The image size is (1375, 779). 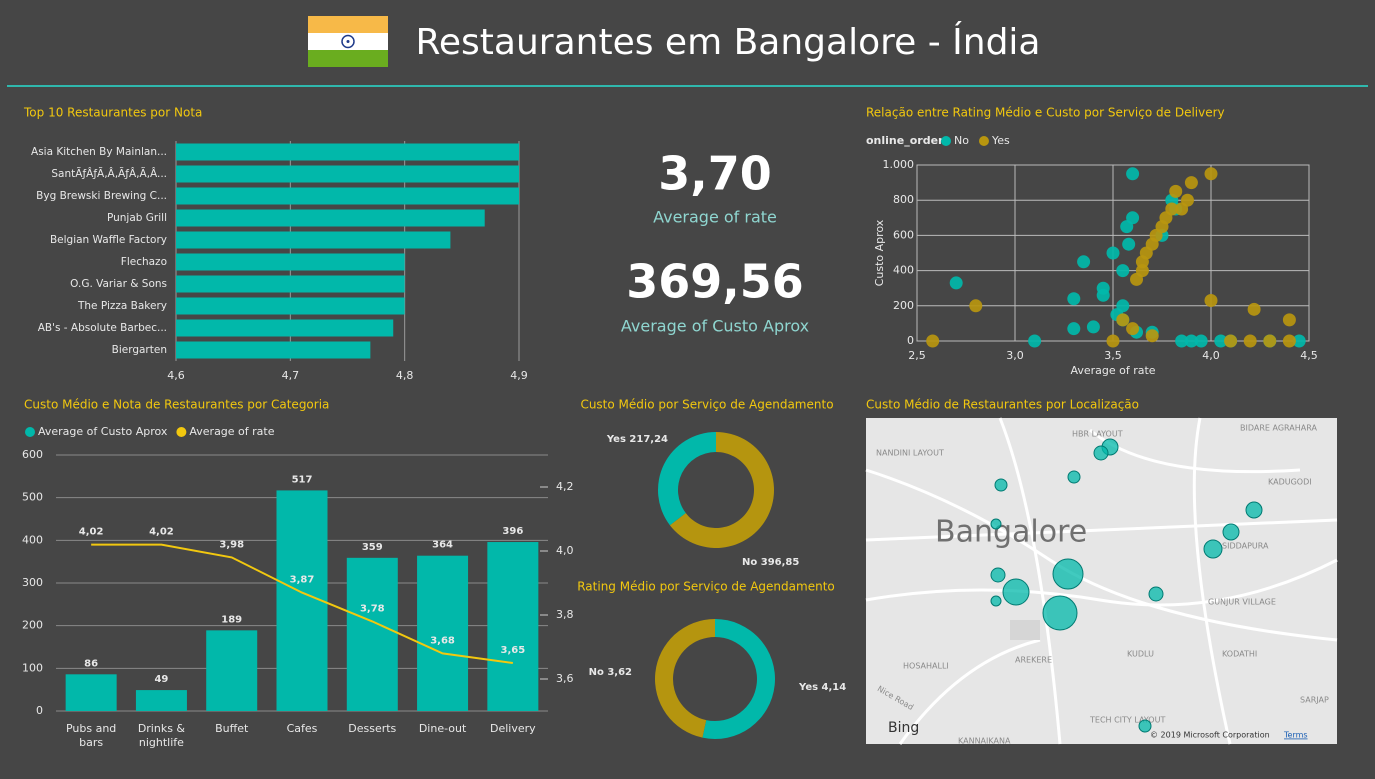 What do you see at coordinates (984, 741) in the screenshot?
I see `place-label: KANNAIKANA` at bounding box center [984, 741].